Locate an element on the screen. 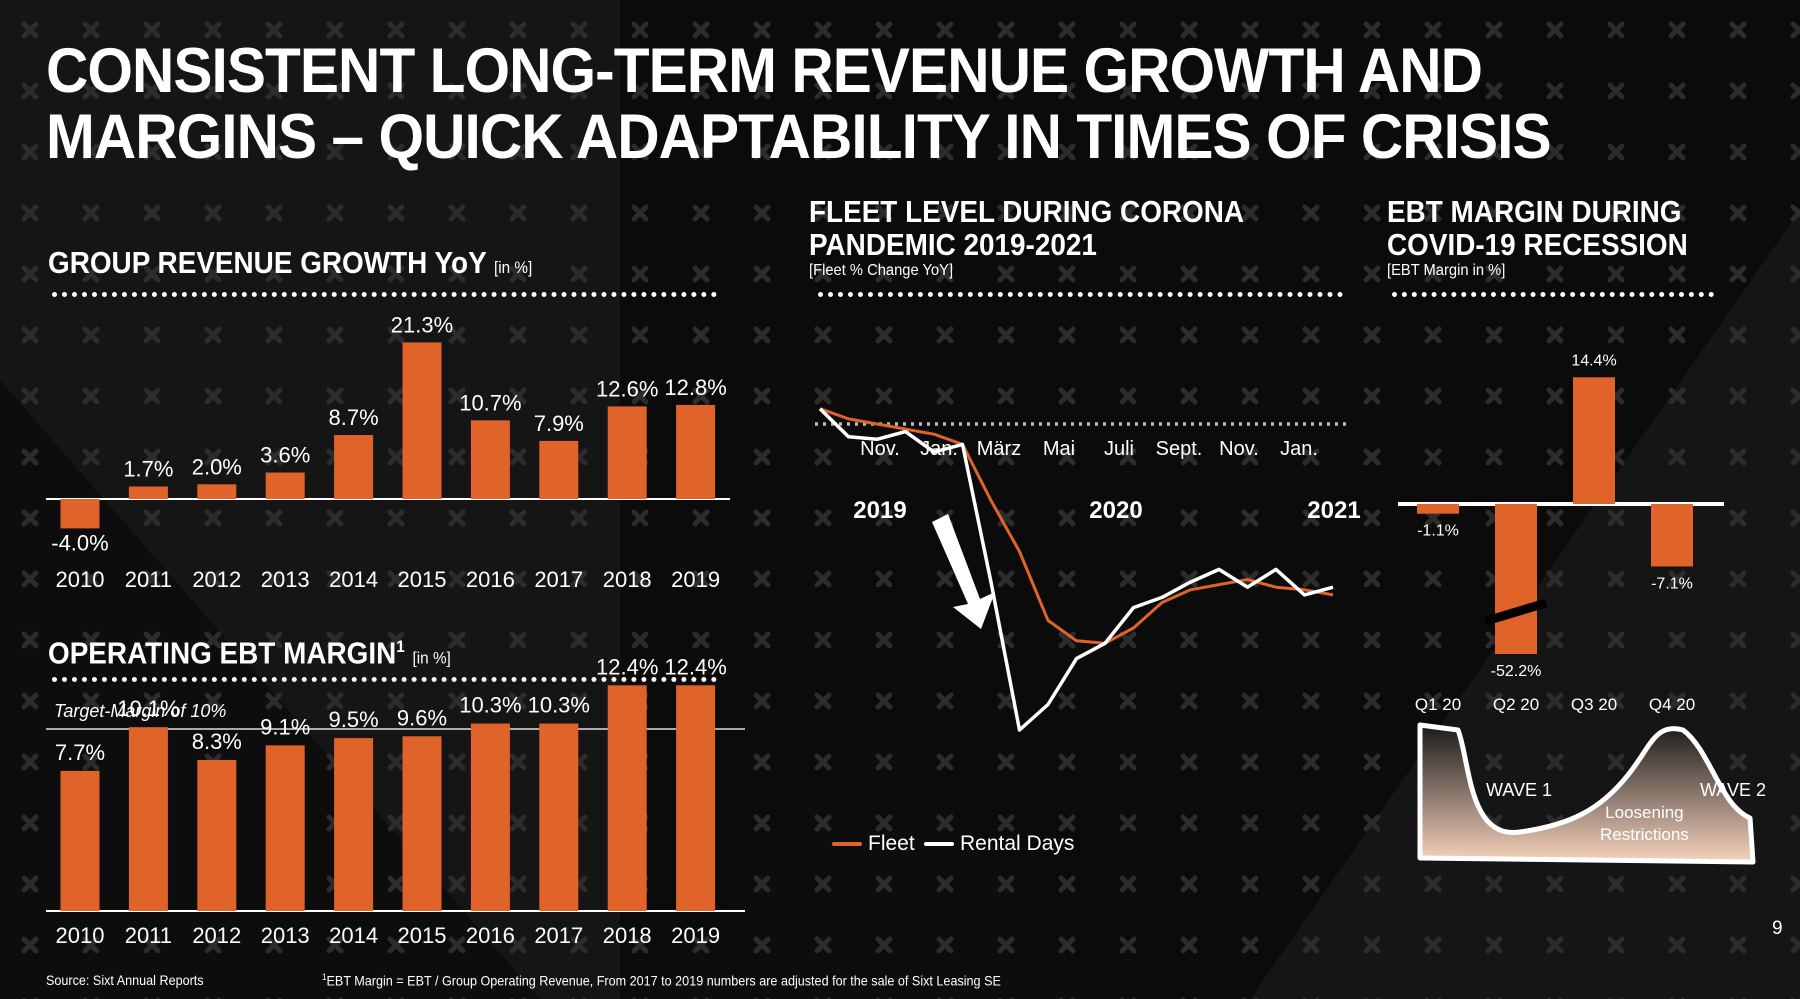 Image resolution: width=1800 pixels, height=999 pixels. revenue-value-label: 7.9% is located at coordinates (559, 423).